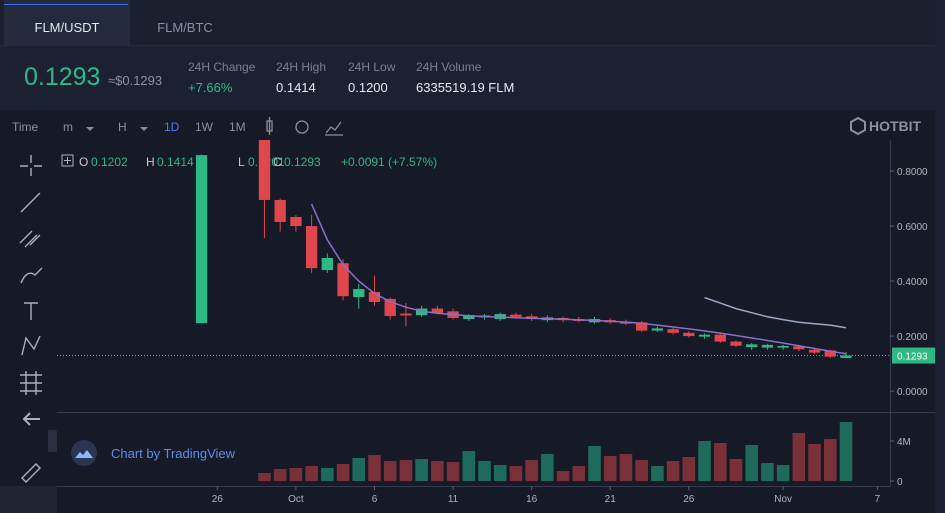 This screenshot has height=513, width=945. What do you see at coordinates (465, 87) in the screenshot?
I see `stat-value: 6335519.19 FLM` at bounding box center [465, 87].